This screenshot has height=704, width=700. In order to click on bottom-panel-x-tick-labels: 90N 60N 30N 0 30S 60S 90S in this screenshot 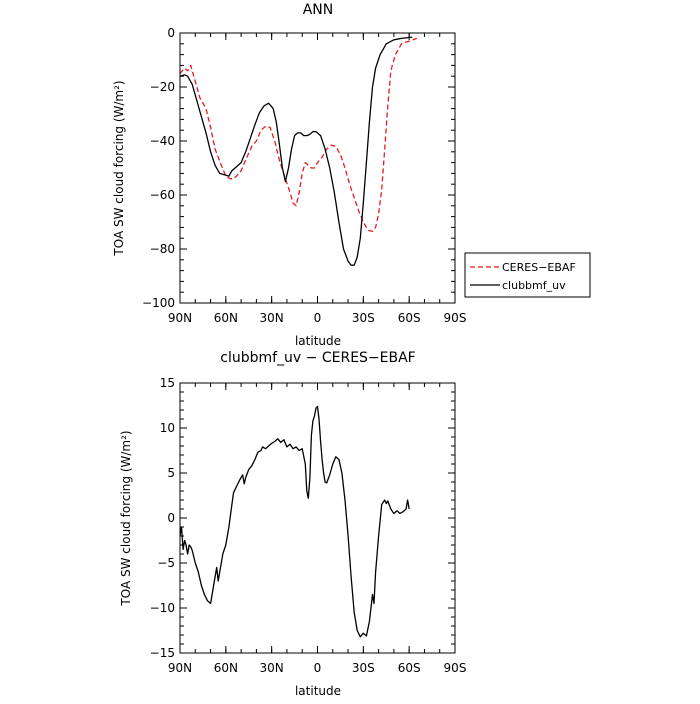, I will do `click(317, 668)`.